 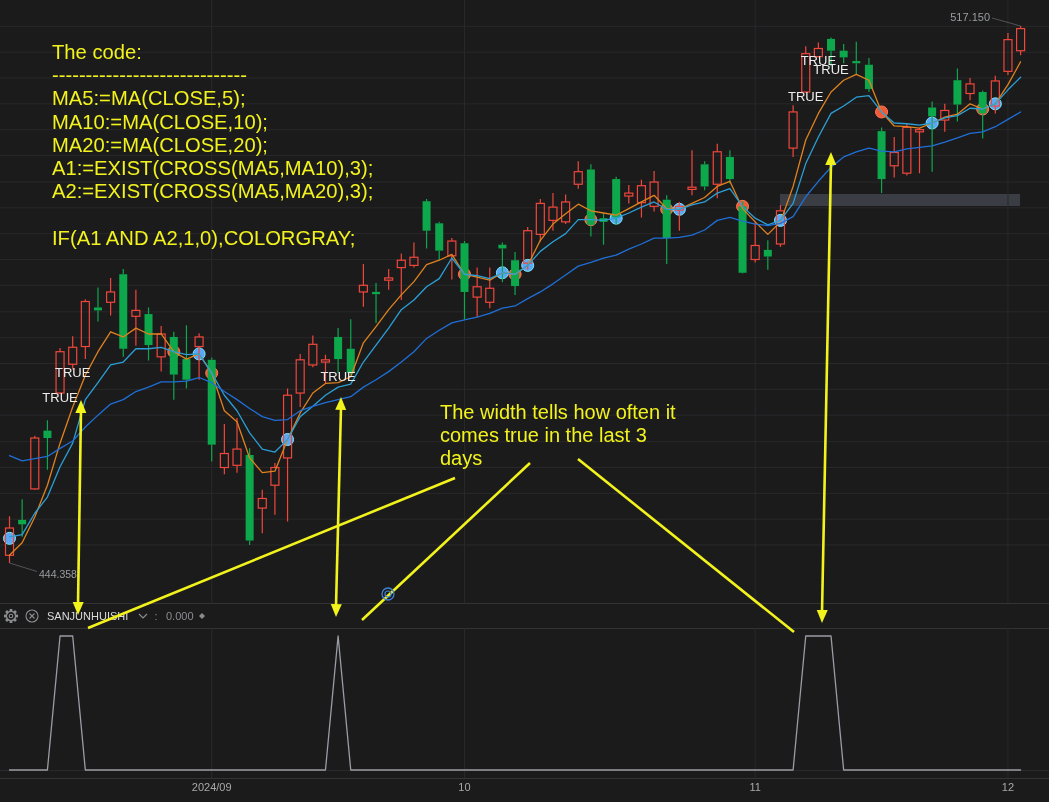 I want to click on x-tick-label: 11, so click(x=755, y=787).